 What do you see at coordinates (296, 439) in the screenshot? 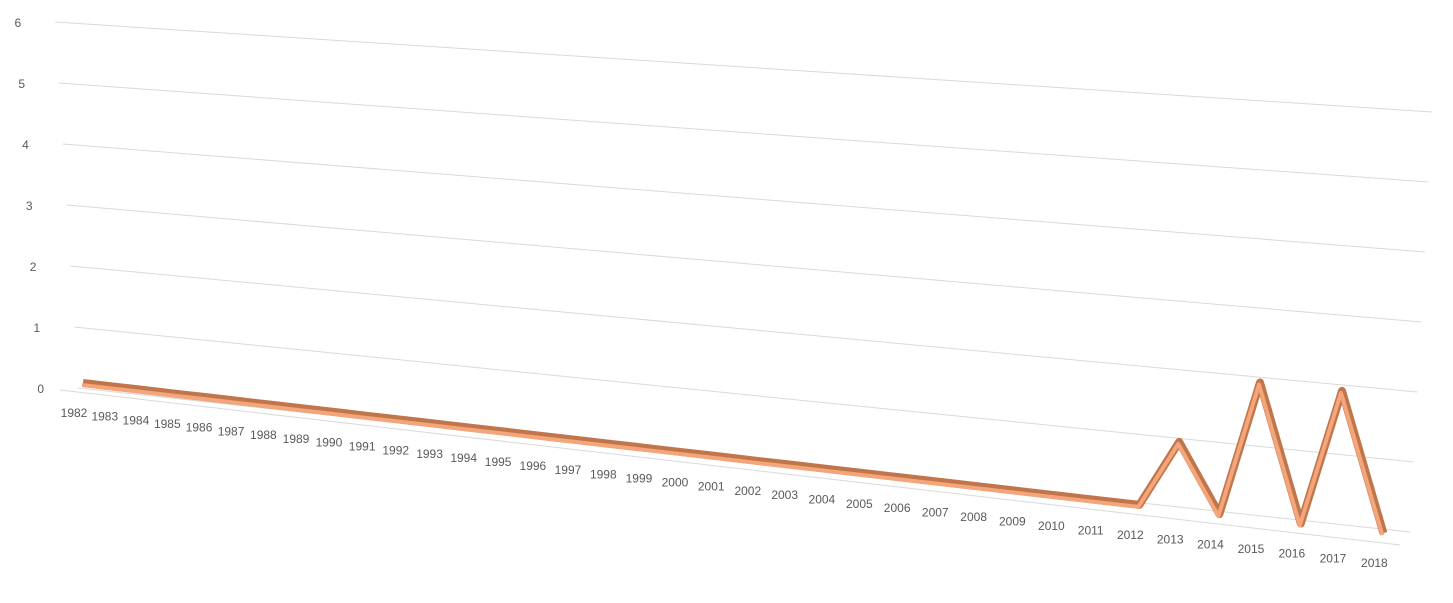
I see `x-tick-label: 1989` at bounding box center [296, 439].